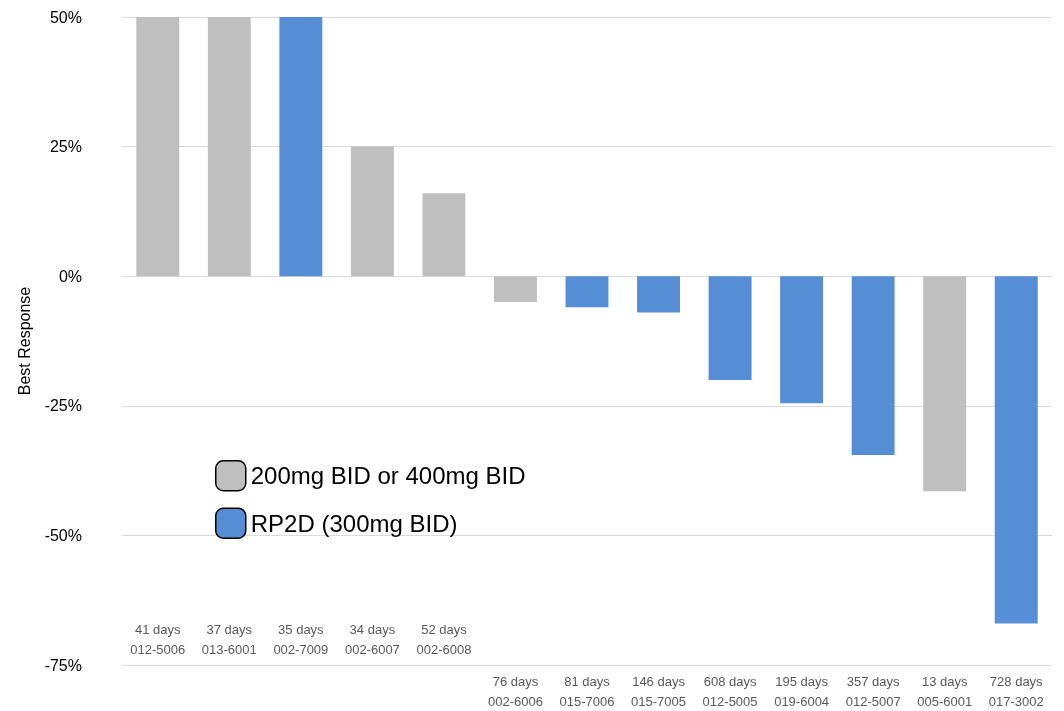 This screenshot has height=711, width=1064. Describe the element at coordinates (65, 17) in the screenshot. I see `y-tick-label: 50%` at that location.